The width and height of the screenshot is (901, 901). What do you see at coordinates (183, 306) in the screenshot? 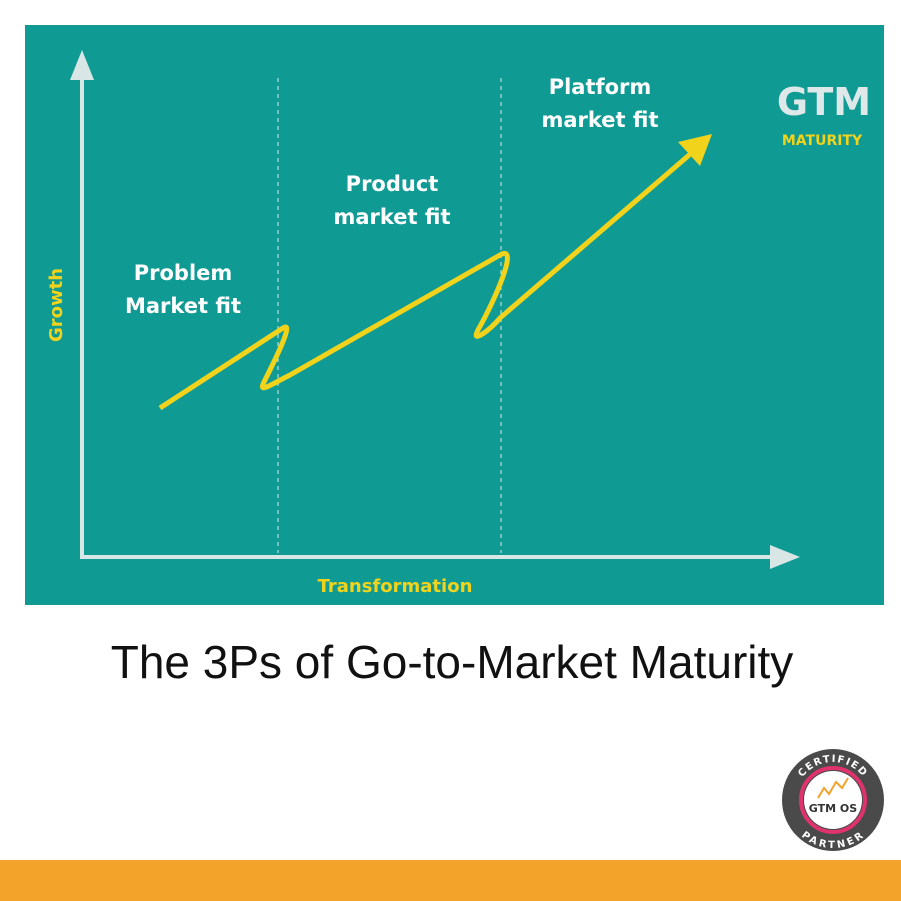
I see `stage-label: Market fit` at bounding box center [183, 306].